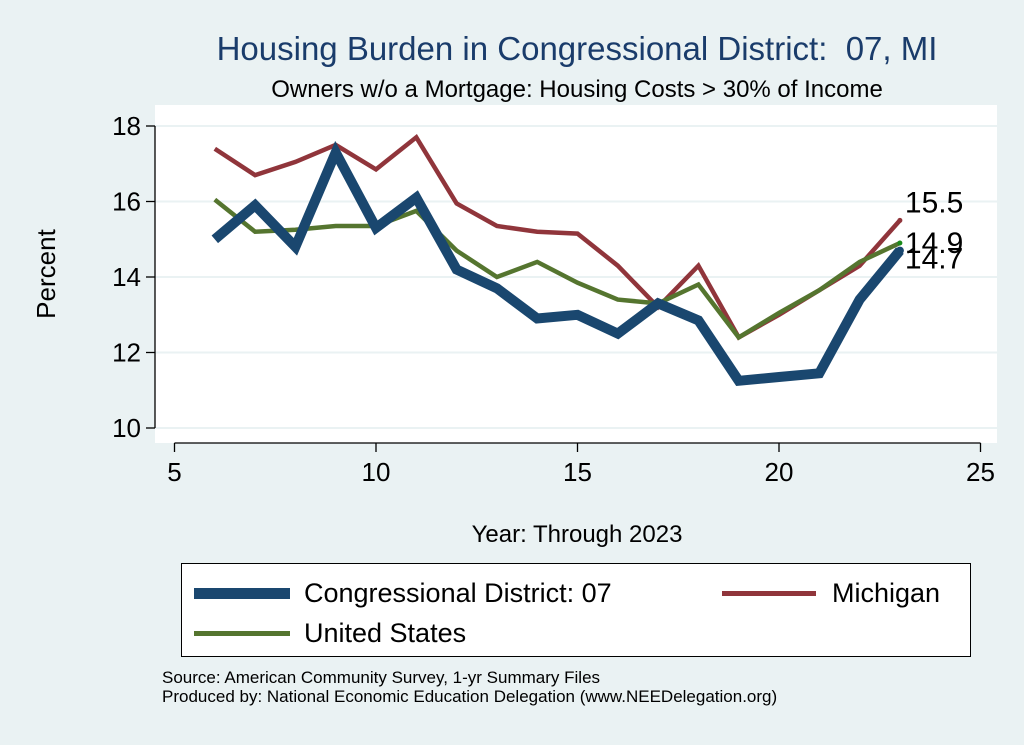  What do you see at coordinates (769, 593) in the screenshot?
I see `legend-swatch-michigan` at bounding box center [769, 593].